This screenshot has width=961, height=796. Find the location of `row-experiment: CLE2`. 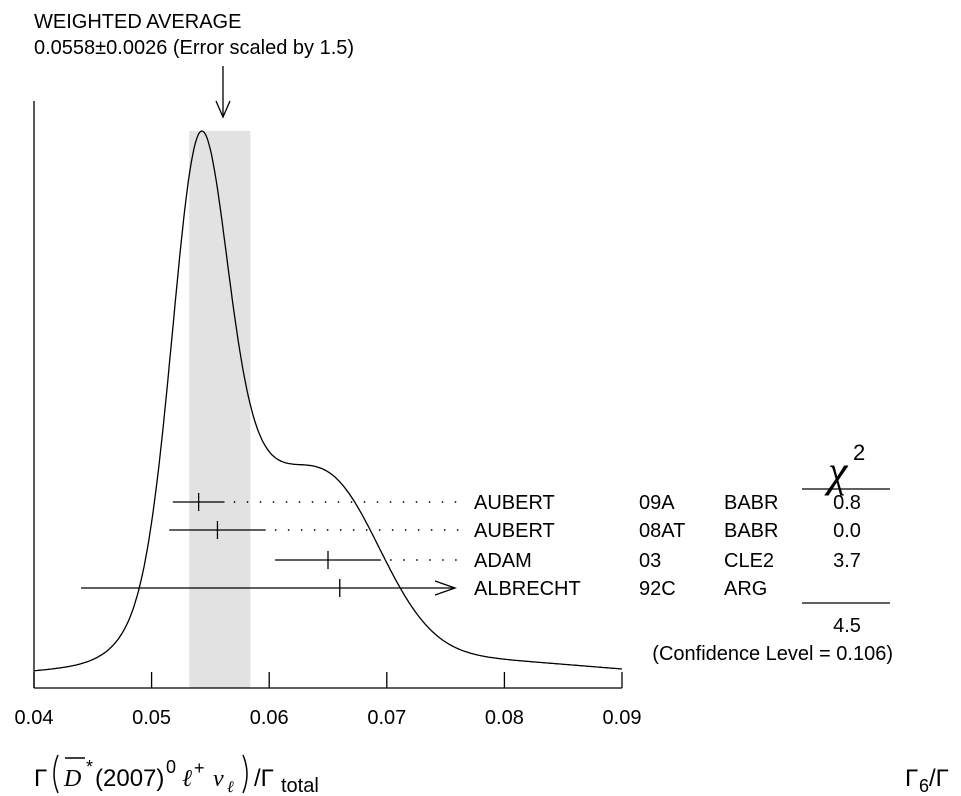

row-experiment: CLE2 is located at coordinates (749, 561).